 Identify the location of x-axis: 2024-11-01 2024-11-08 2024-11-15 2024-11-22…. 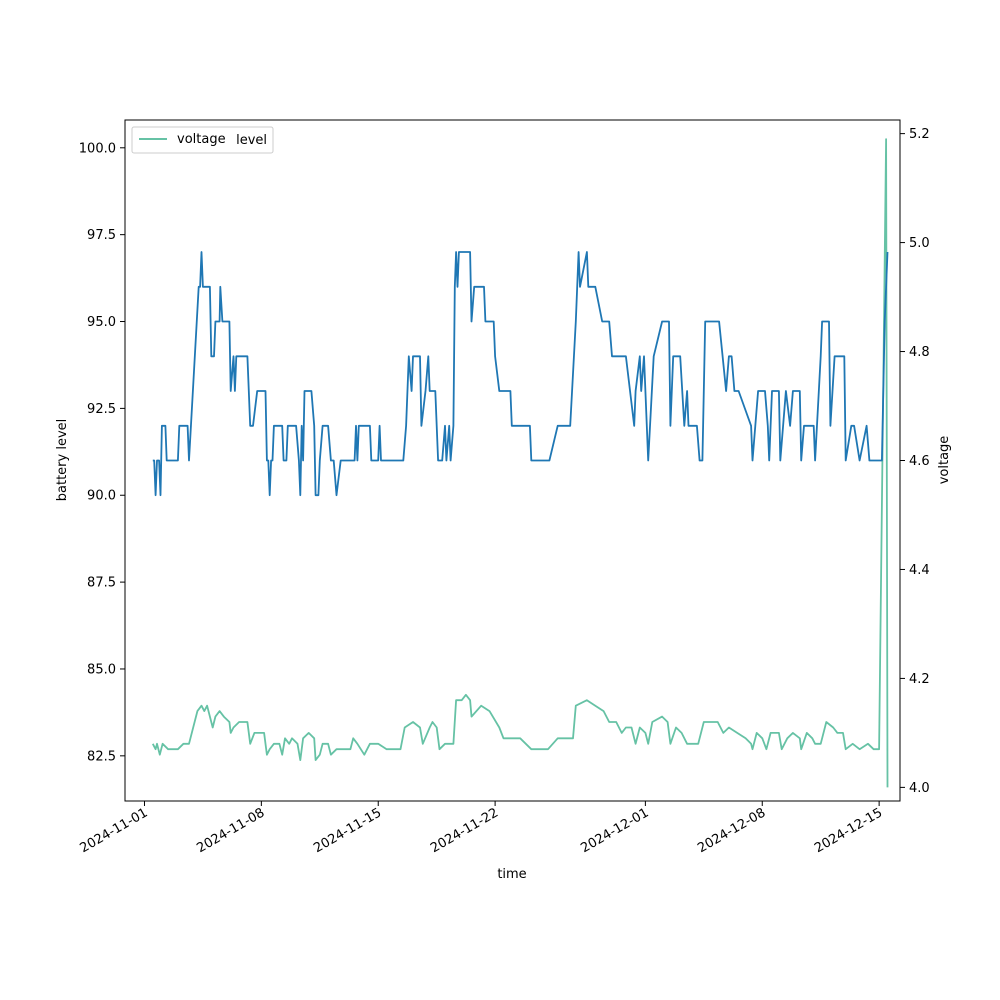
(481, 828).